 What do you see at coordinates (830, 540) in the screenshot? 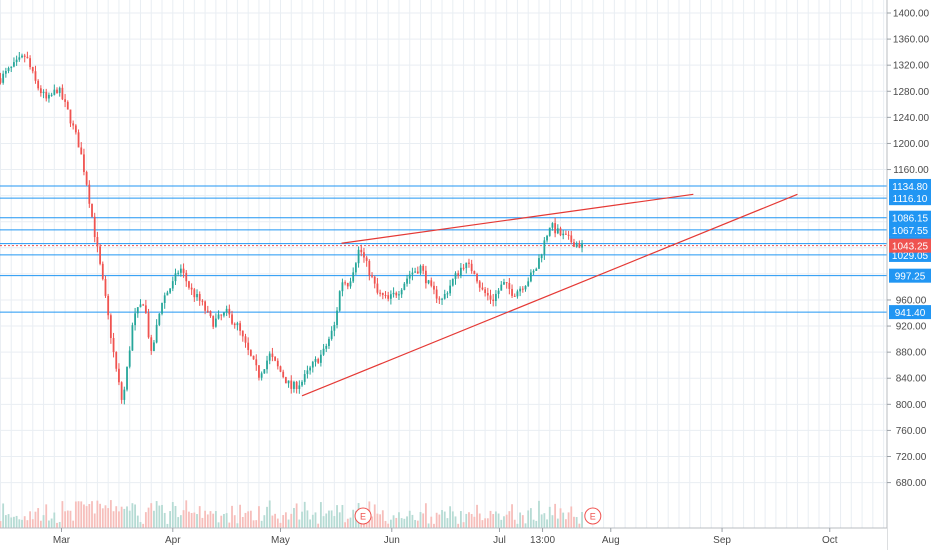
I see `time-tick-label: Oct` at bounding box center [830, 540].